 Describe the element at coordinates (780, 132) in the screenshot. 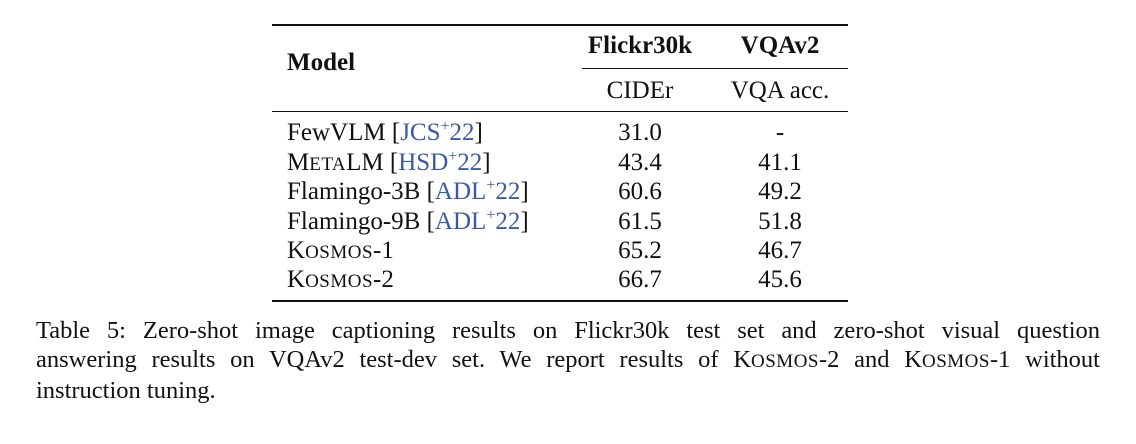

I see `table-cell-vqa: -` at that location.